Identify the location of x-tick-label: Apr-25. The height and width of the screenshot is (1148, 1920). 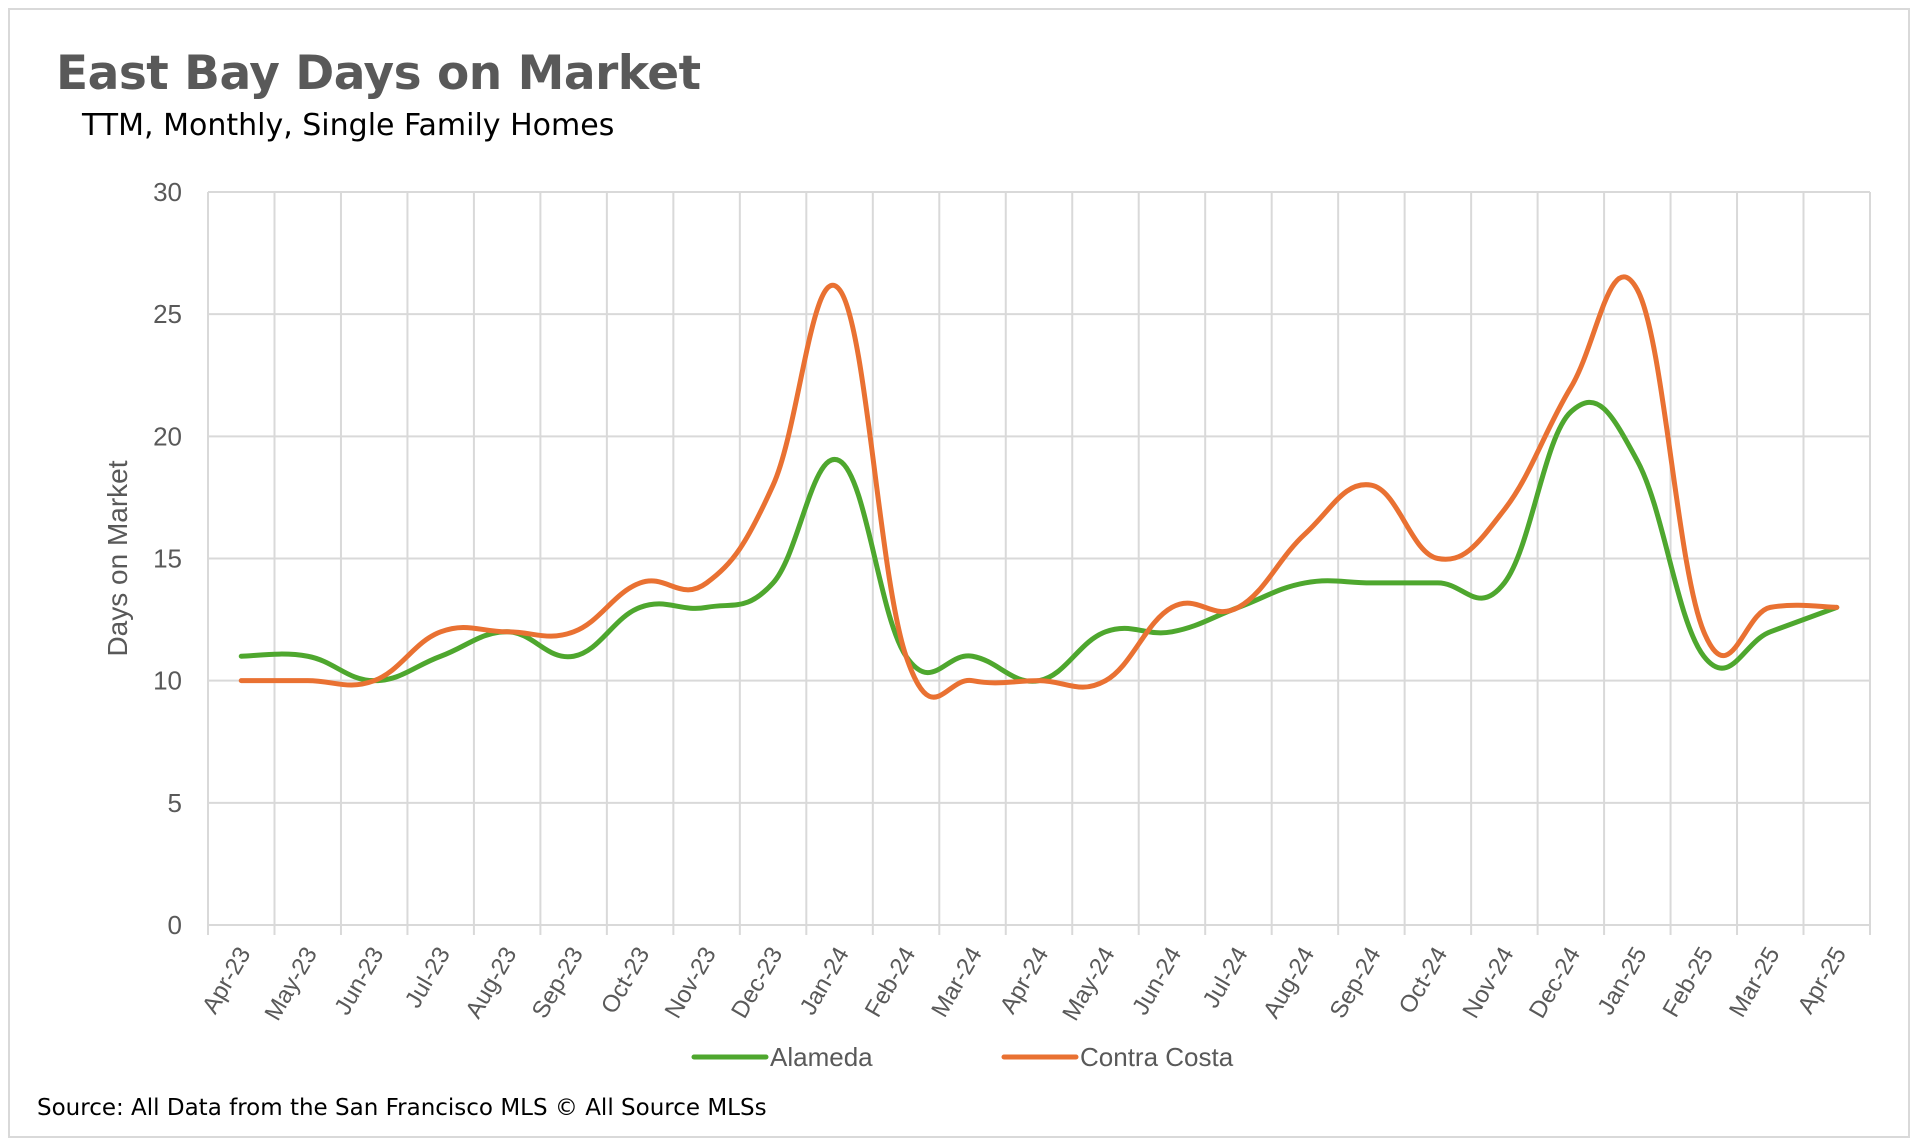
(1822, 981).